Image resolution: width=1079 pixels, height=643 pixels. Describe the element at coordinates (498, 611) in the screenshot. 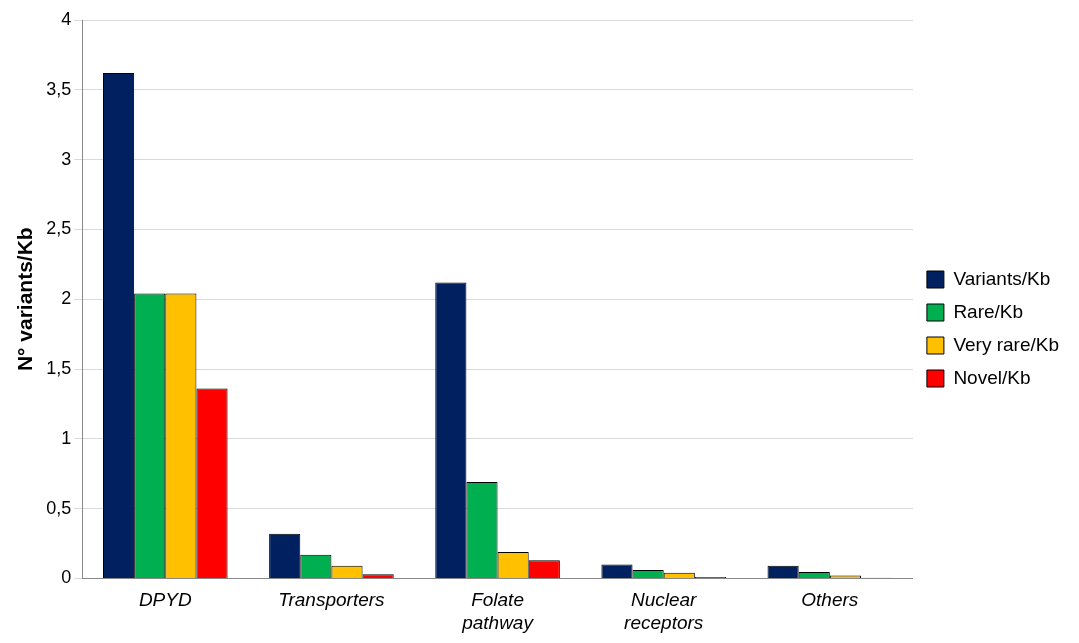

I see `x-tick-label: Folate pathway` at that location.